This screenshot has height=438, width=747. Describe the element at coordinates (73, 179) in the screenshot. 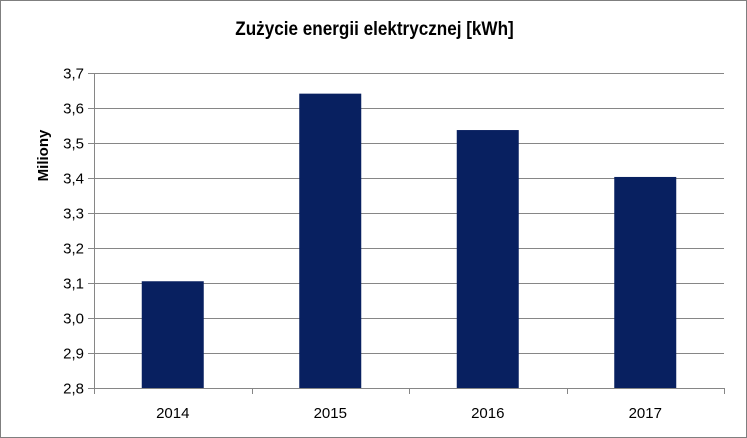

I see `y-tick-label: 3,4` at that location.